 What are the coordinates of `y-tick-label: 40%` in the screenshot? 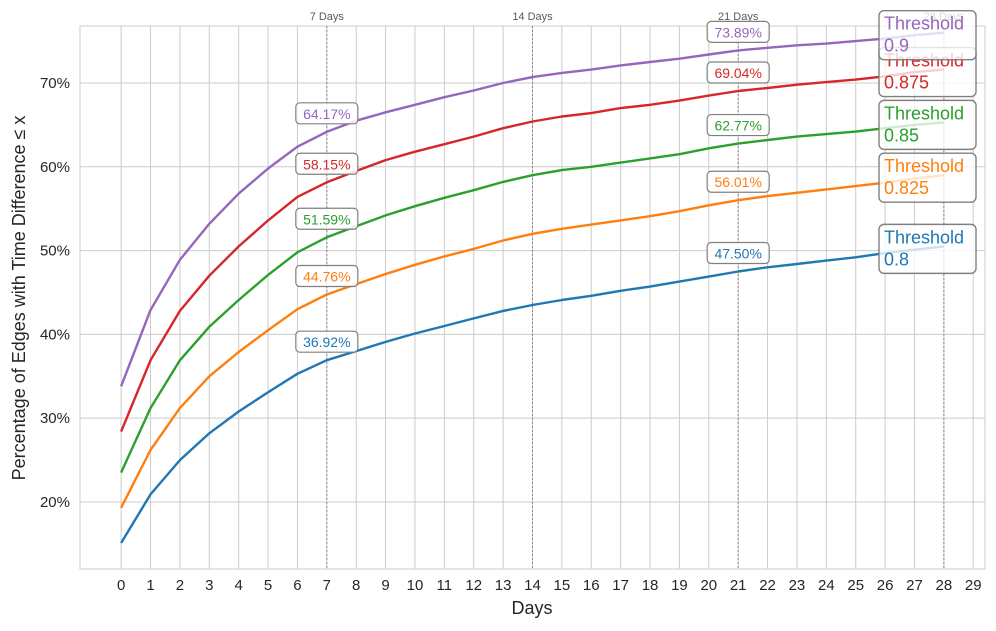 It's located at (55, 334).